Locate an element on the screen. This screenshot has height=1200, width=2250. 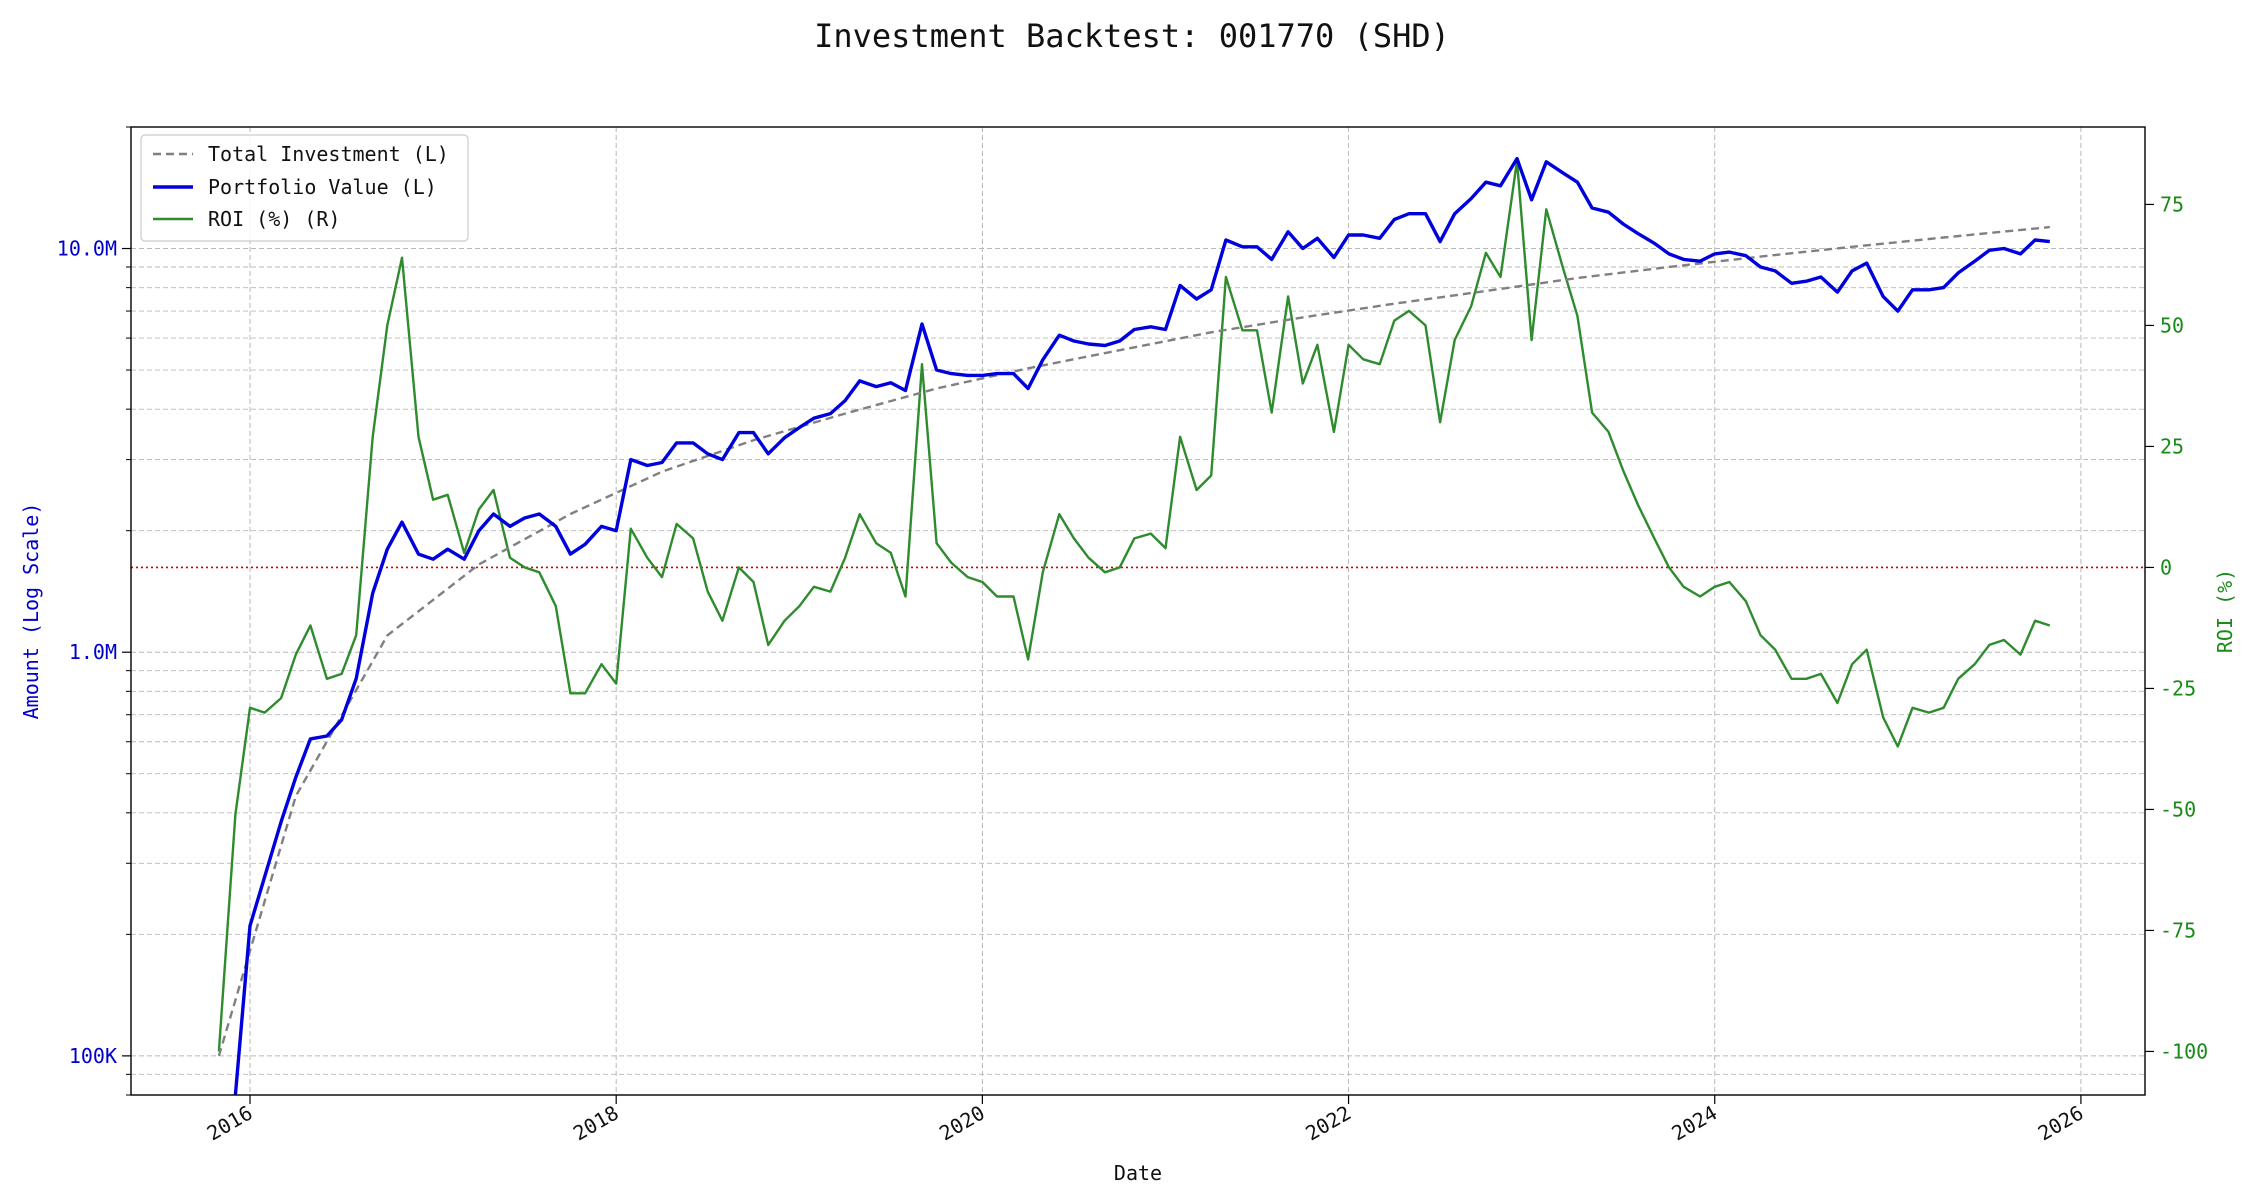
y-right-axis-label: ROI (%) is located at coordinates (2225, 611).